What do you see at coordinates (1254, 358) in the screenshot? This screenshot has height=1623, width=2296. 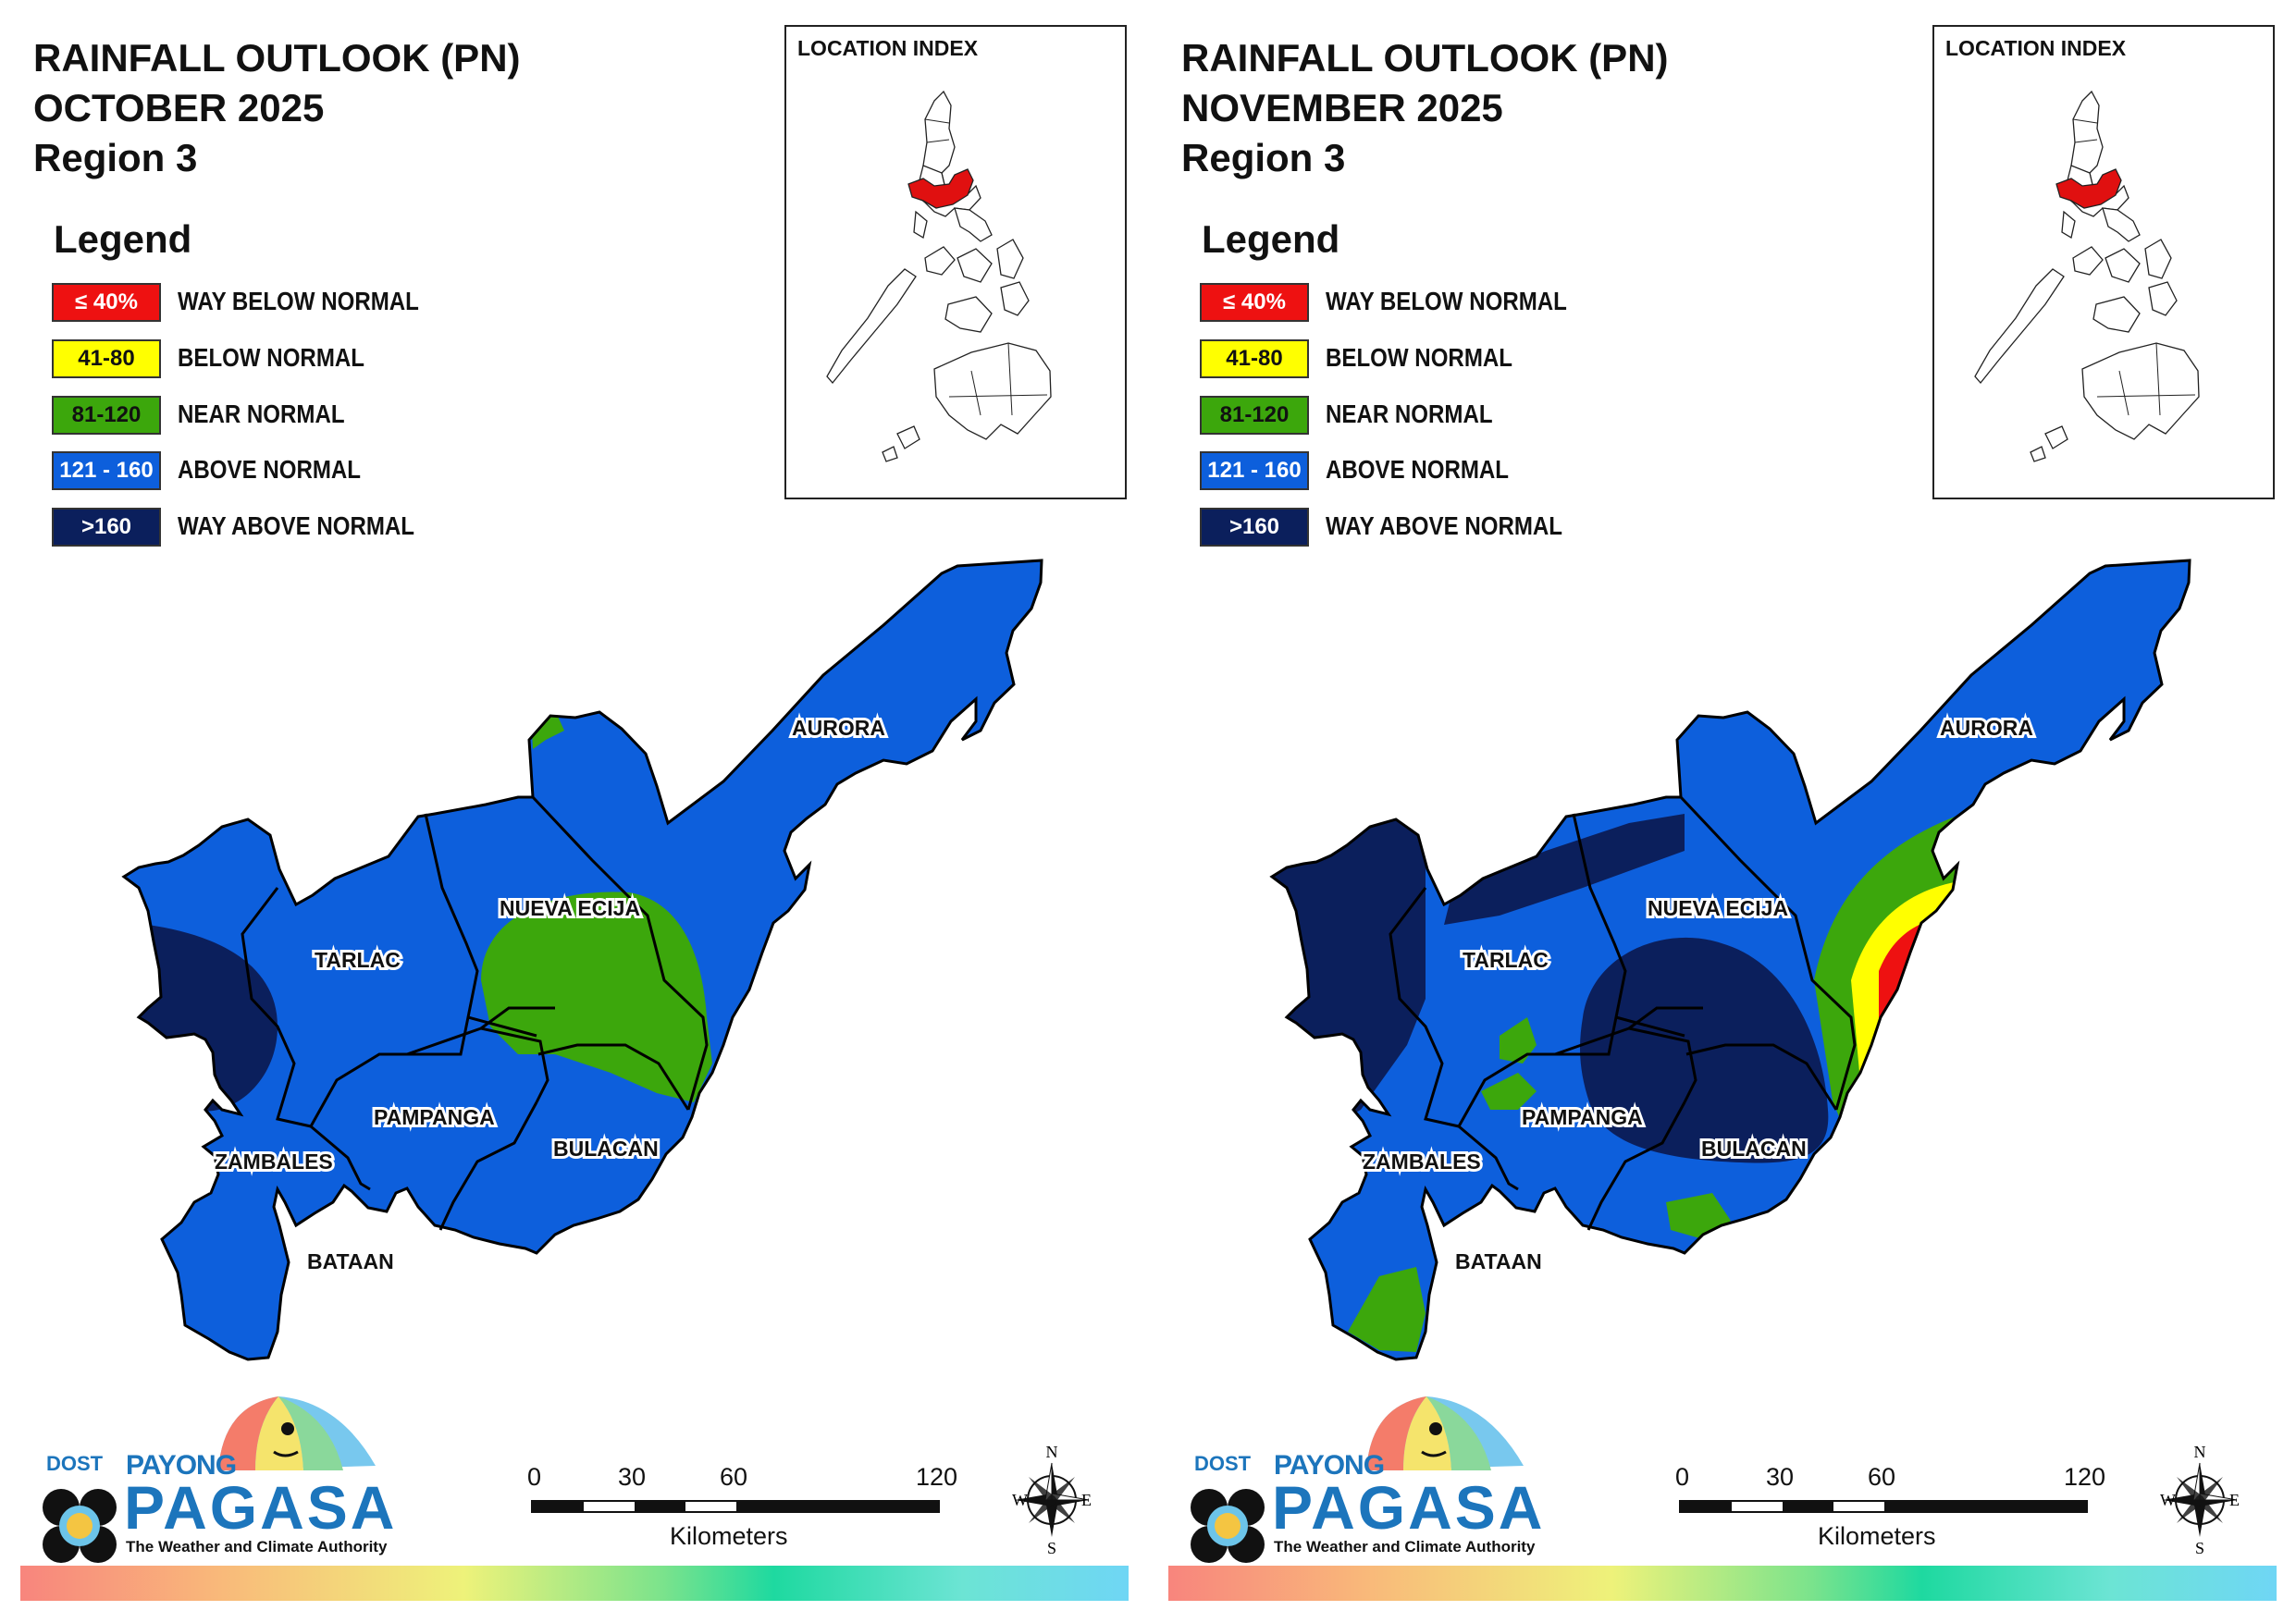 I see `legend-swatch: 41-80` at bounding box center [1254, 358].